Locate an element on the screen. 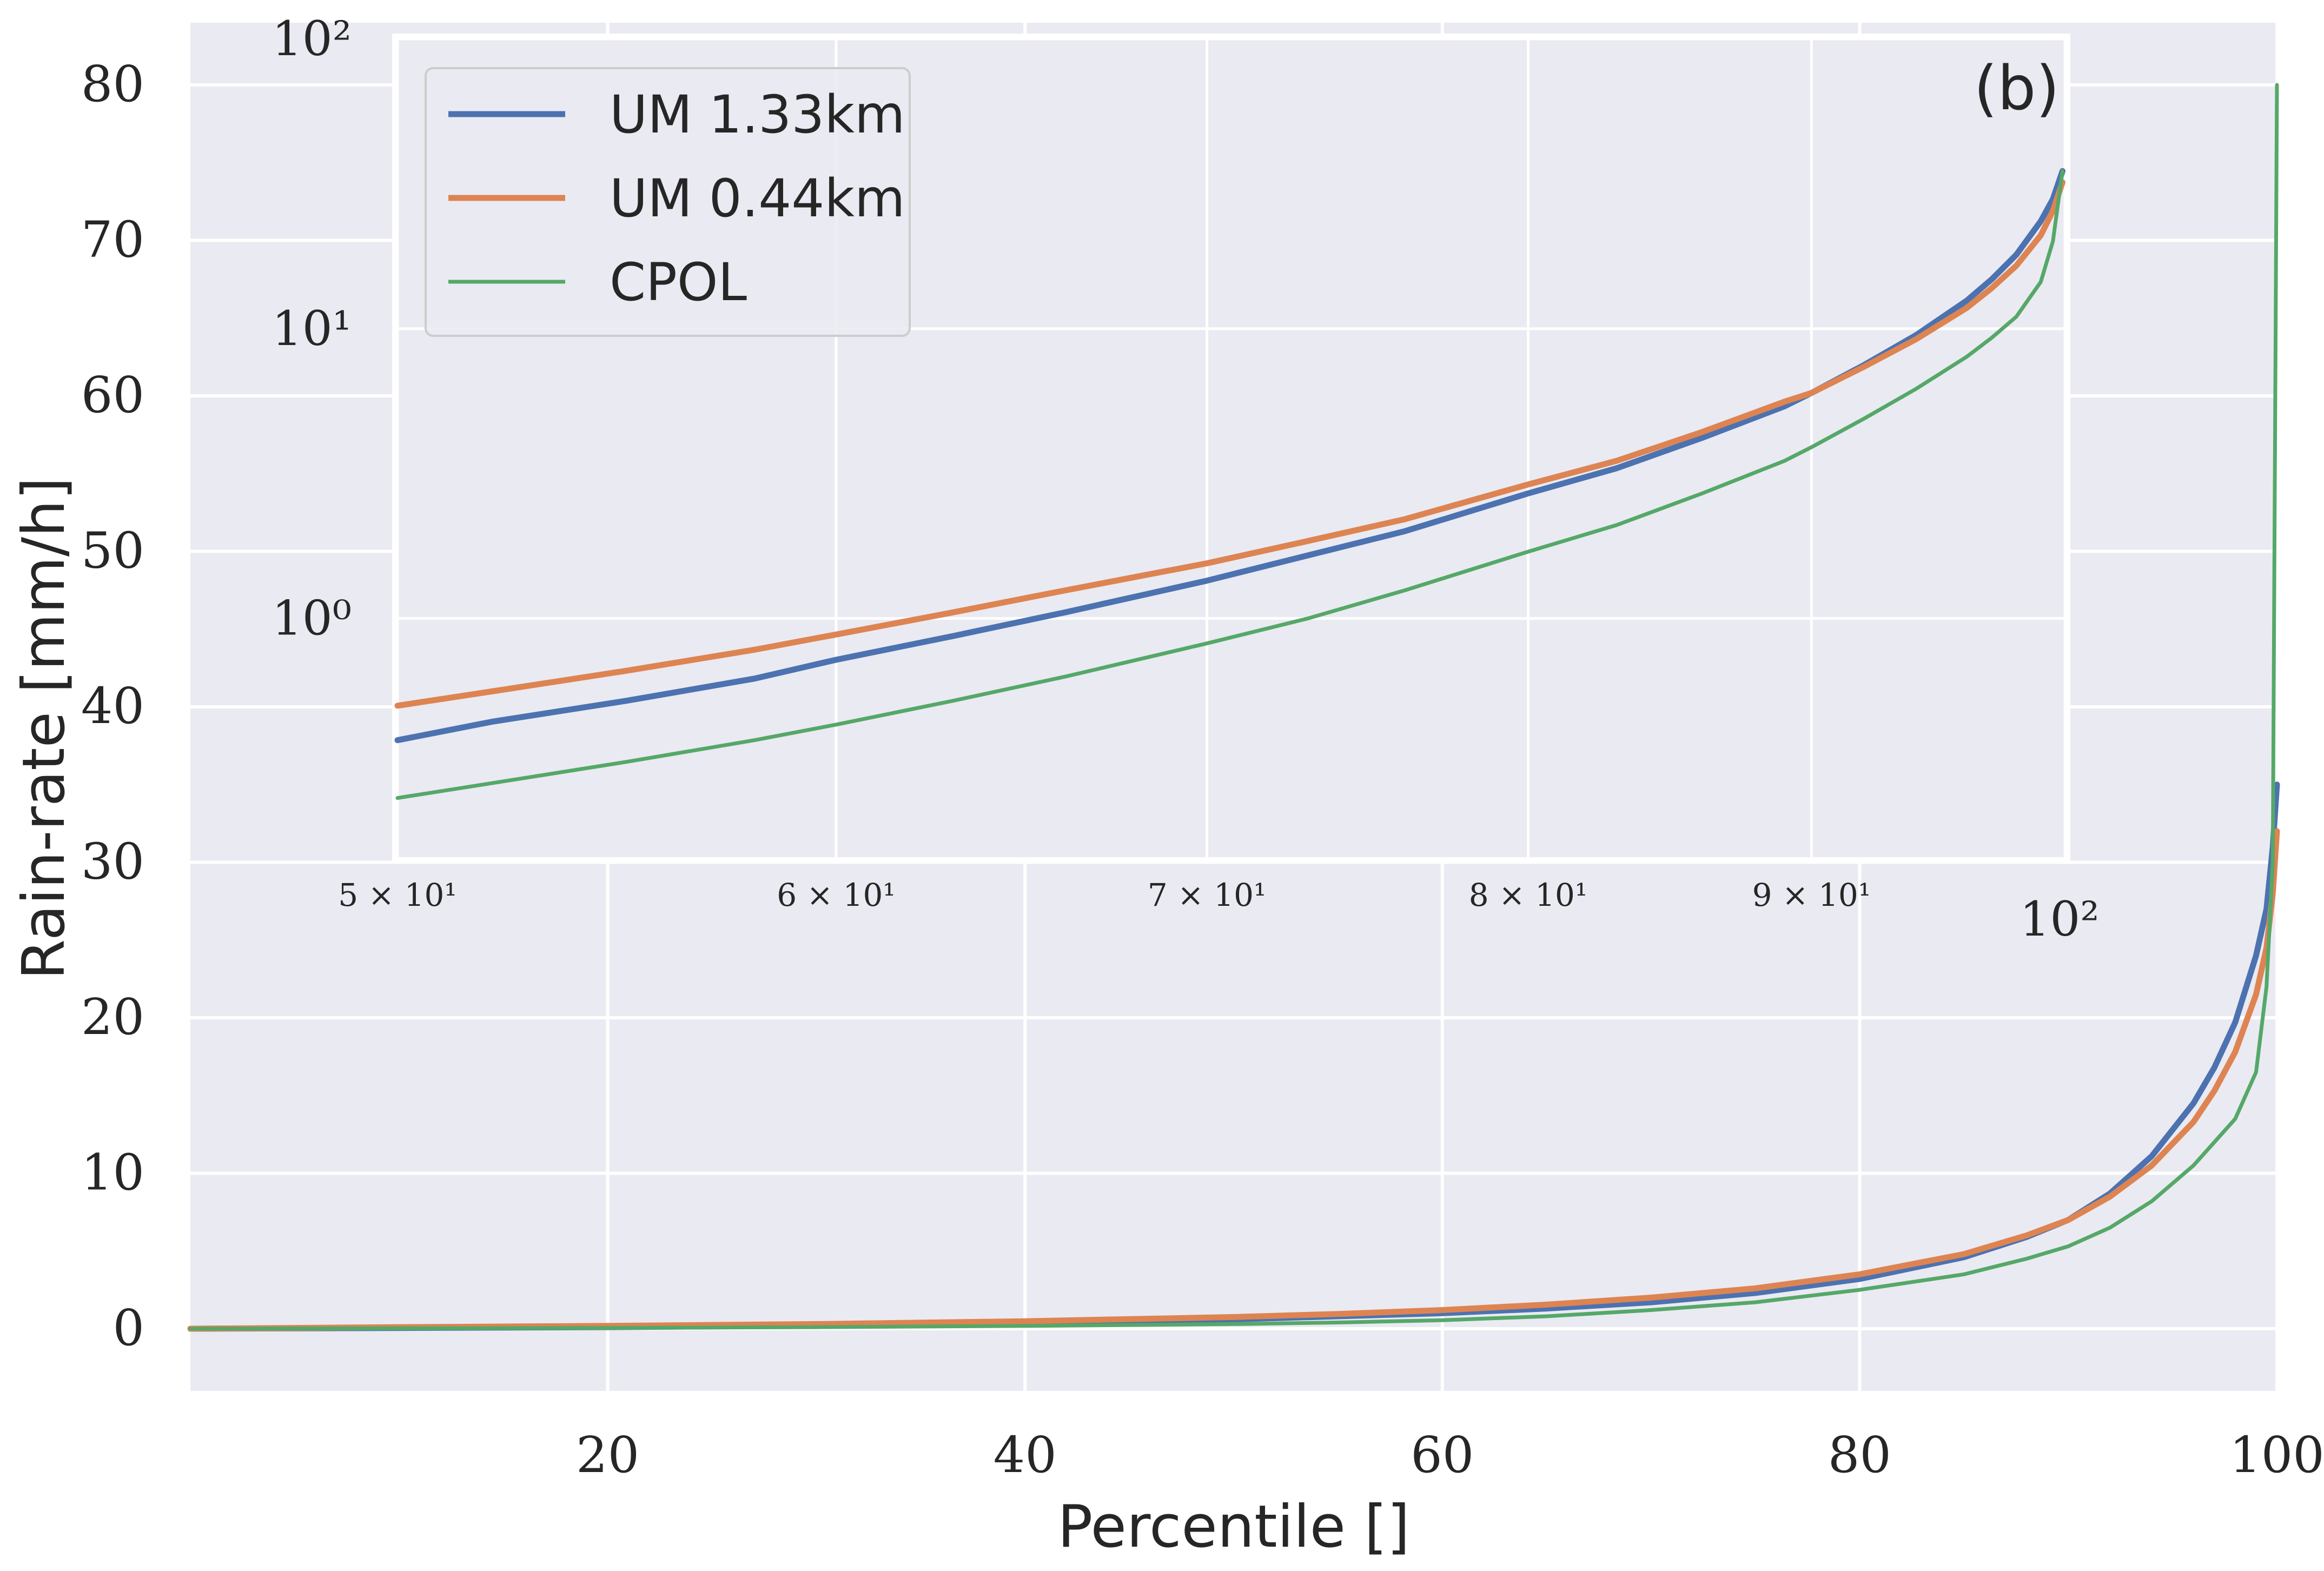 The width and height of the screenshot is (2324, 1571). y-tick-label: 30 is located at coordinates (112, 862).